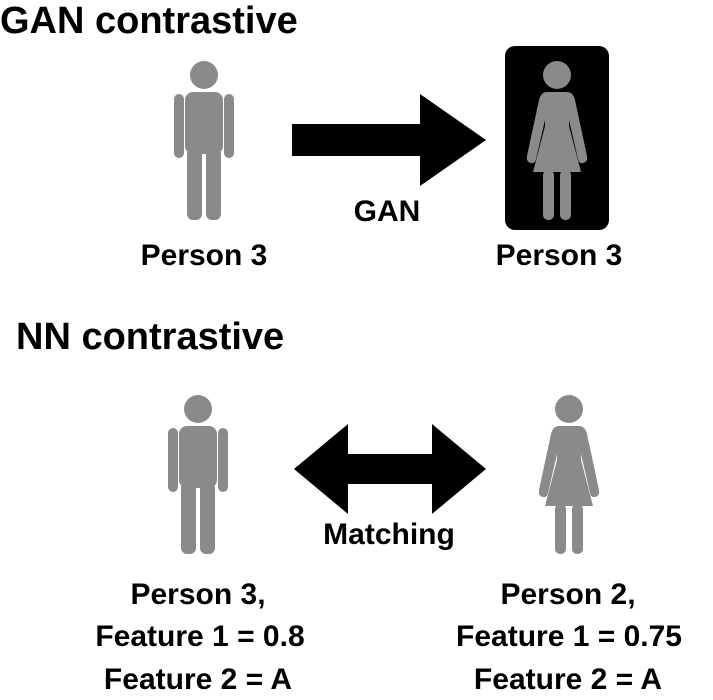  What do you see at coordinates (200, 636) in the screenshot?
I see `left-feature-1: Feature 1 = 0.8` at bounding box center [200, 636].